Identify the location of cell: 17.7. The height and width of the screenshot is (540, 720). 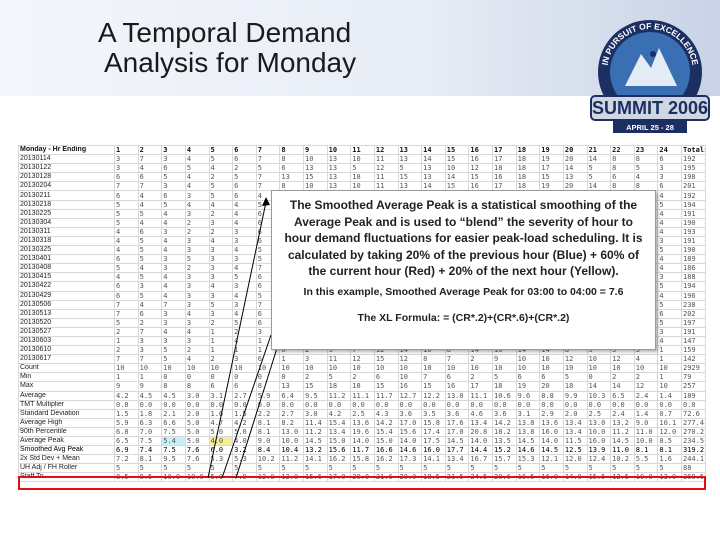
(457, 450).